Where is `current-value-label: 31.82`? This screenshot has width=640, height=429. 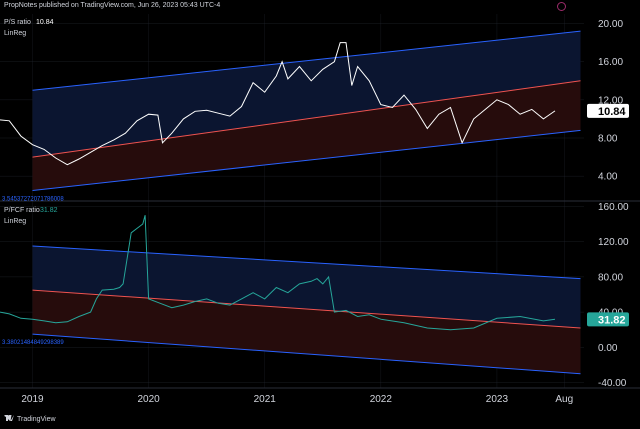 current-value-label: 31.82 is located at coordinates (612, 320).